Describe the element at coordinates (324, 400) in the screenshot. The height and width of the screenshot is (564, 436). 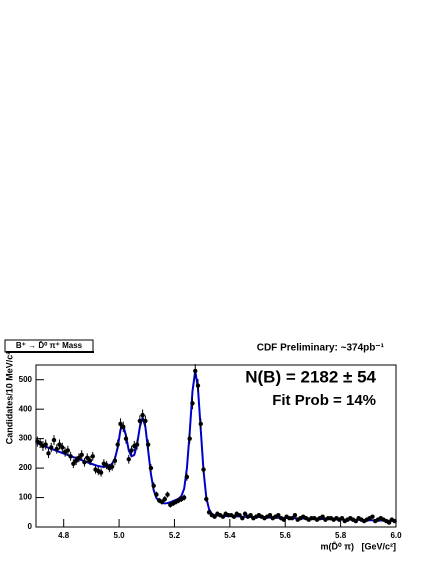
I see `annotation: Fit Prob = 14%` at that location.